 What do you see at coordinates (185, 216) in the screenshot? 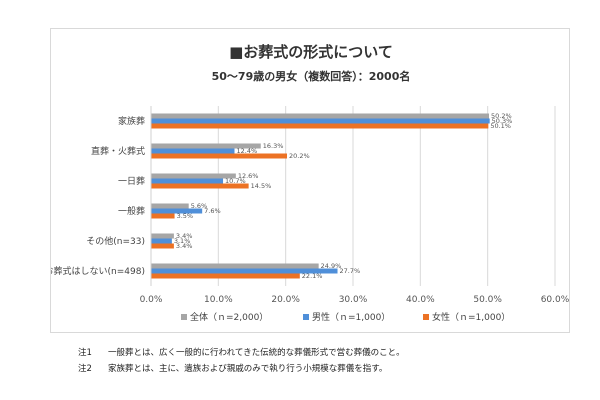
I see `data-label: 3.5%` at bounding box center [185, 216].